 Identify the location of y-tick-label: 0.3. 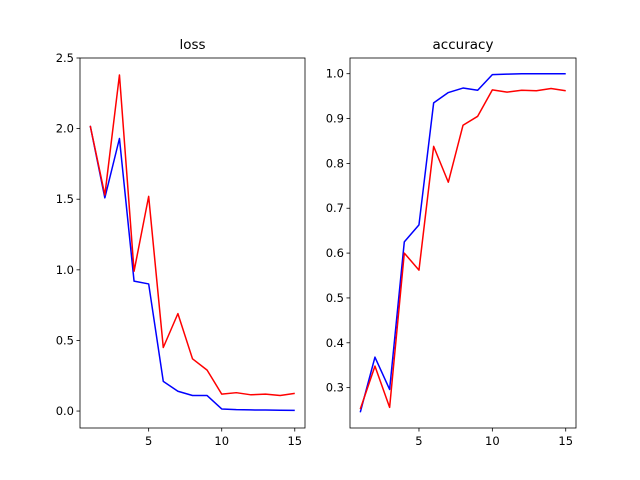
(335, 388).